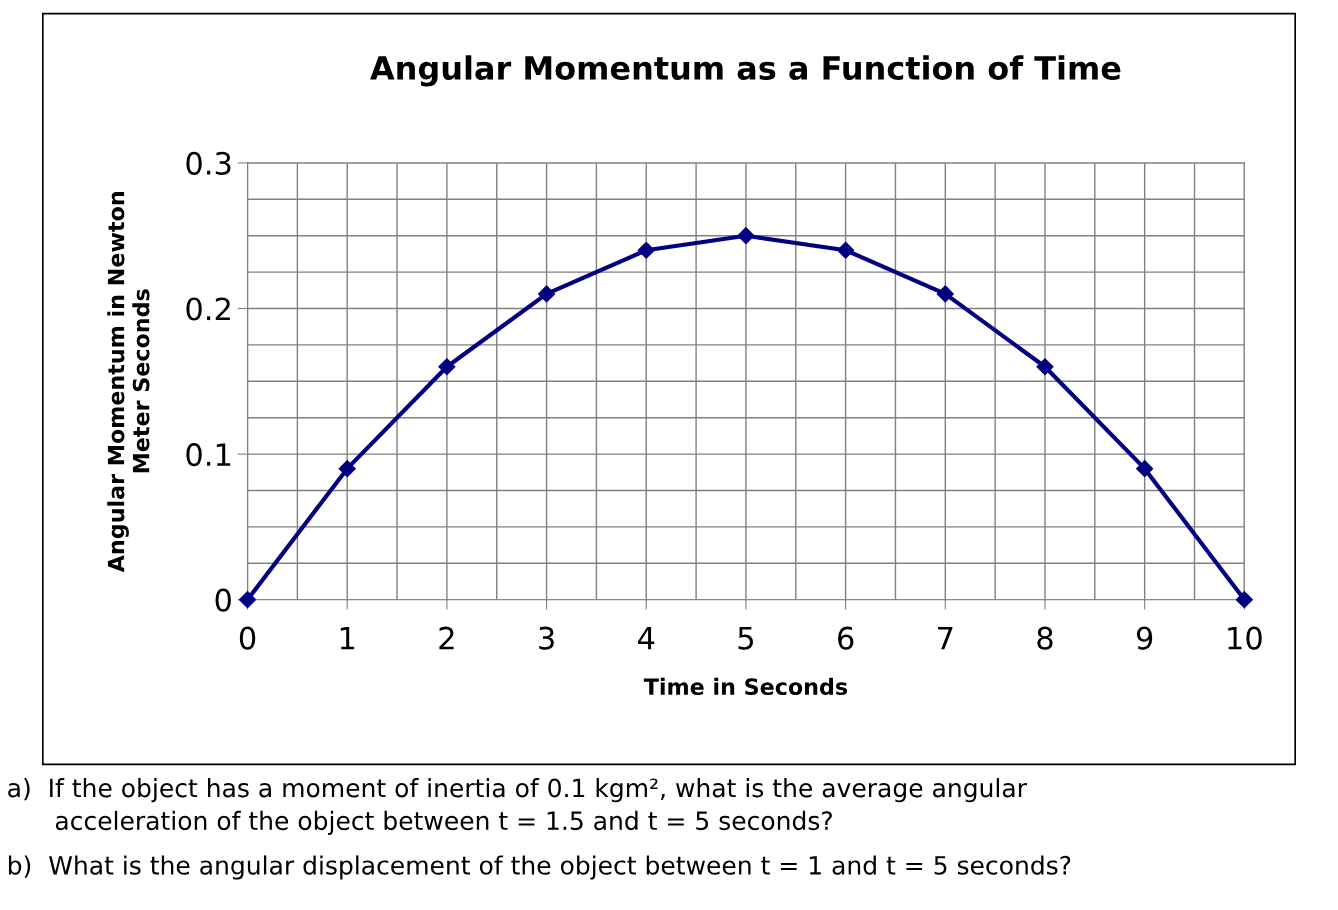 The image size is (1338, 910). Describe the element at coordinates (517, 806) in the screenshot. I see `text: a) If the object has a moment of inertia of 0.1 kgm², what is the average angular acceleration of the object between t = 1.5 and t = 5 seconds?` at that location.